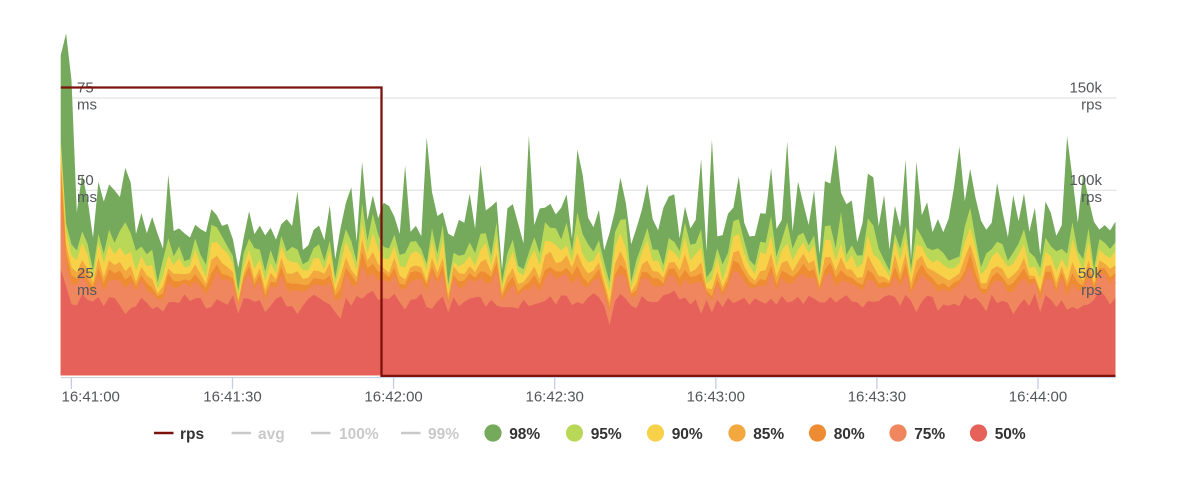  Describe the element at coordinates (768, 434) in the screenshot. I see `svg-text: 85%` at that location.